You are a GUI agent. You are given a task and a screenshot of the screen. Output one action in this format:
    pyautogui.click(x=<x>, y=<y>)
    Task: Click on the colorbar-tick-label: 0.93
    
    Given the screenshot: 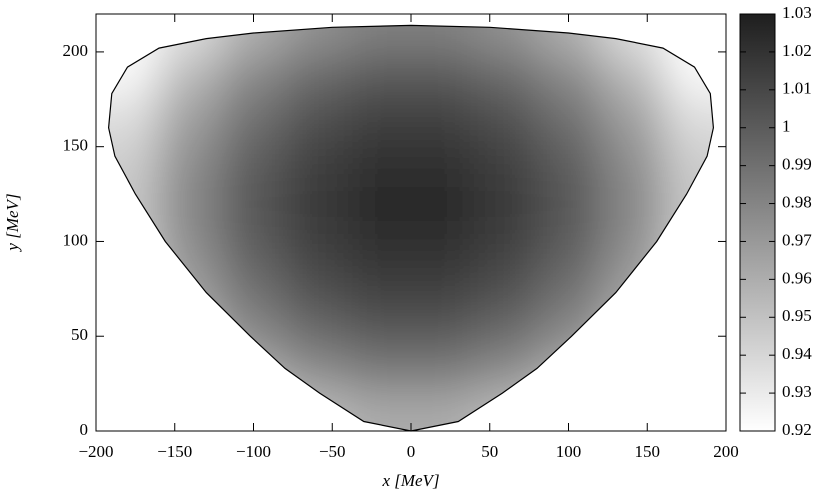 What is the action you would take?
    pyautogui.click(x=797, y=391)
    